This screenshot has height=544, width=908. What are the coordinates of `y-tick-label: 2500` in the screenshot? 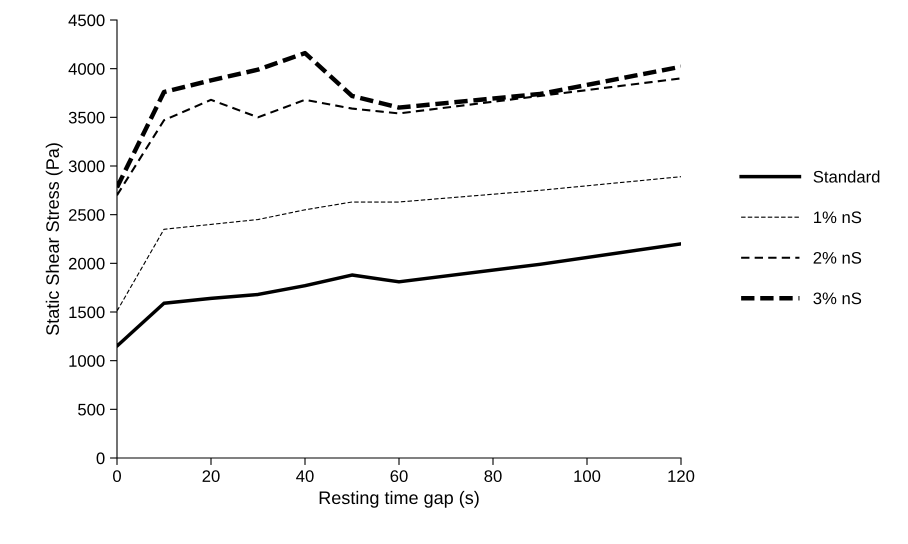 It's located at (86, 215).